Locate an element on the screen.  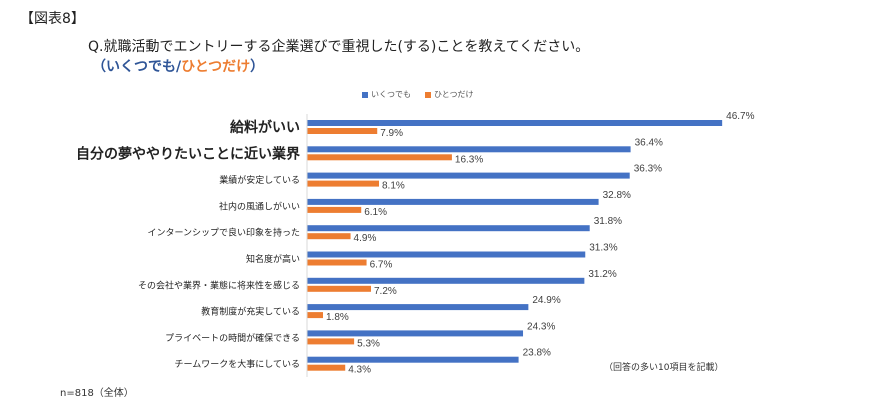
data-label-series2: 16.3% is located at coordinates (469, 159).